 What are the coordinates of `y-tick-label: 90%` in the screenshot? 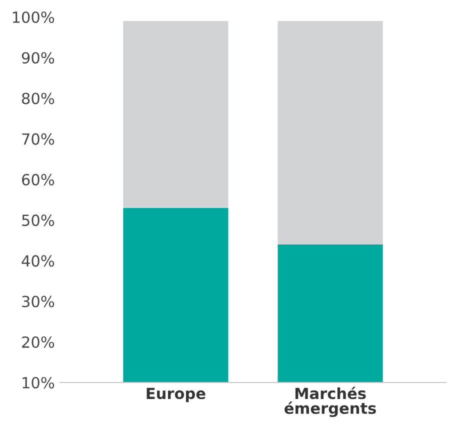 It's located at (38, 58).